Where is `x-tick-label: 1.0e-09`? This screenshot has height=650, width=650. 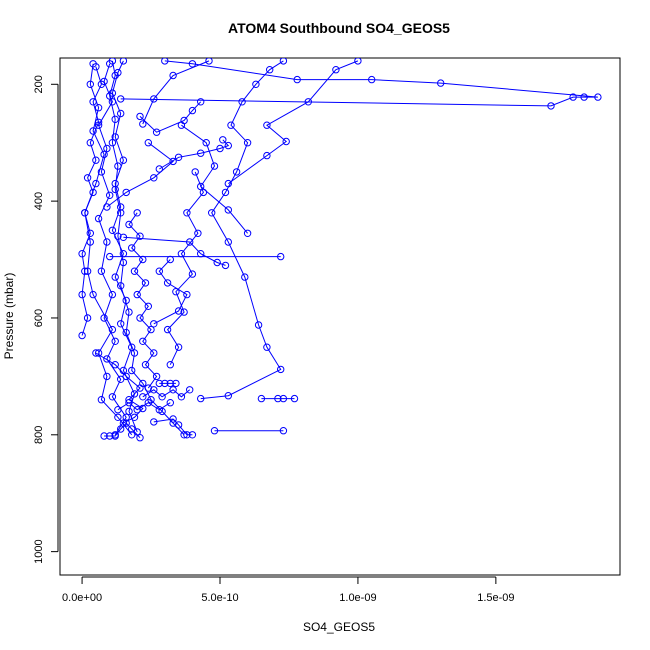 x-tick-label: 1.0e-09 is located at coordinates (357, 598).